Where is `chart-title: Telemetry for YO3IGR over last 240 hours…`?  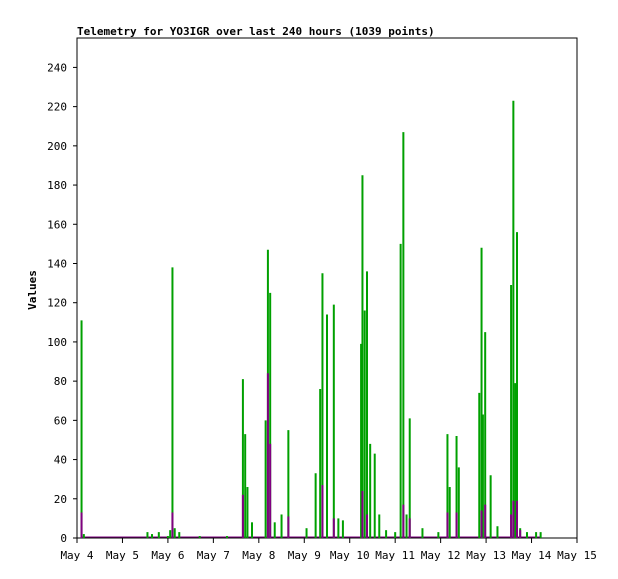
chart-title: Telemetry for YO3IGR over last 240 hours… is located at coordinates (256, 31).